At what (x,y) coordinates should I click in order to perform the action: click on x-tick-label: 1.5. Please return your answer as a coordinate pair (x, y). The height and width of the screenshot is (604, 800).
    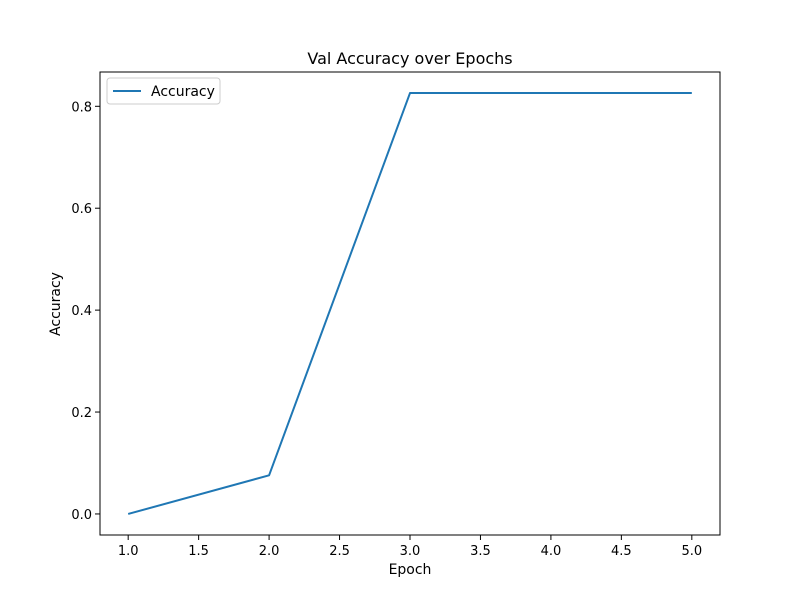
    Looking at the image, I should click on (198, 551).